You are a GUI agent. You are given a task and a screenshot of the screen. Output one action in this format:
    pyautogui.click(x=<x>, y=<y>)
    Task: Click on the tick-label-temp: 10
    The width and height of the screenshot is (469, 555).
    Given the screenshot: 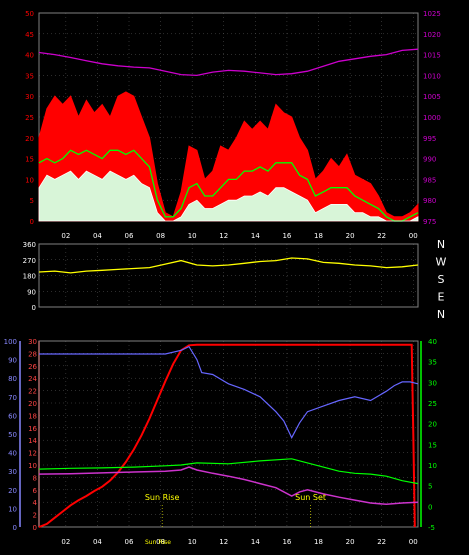 What is the action you would take?
    pyautogui.click(x=432, y=466)
    